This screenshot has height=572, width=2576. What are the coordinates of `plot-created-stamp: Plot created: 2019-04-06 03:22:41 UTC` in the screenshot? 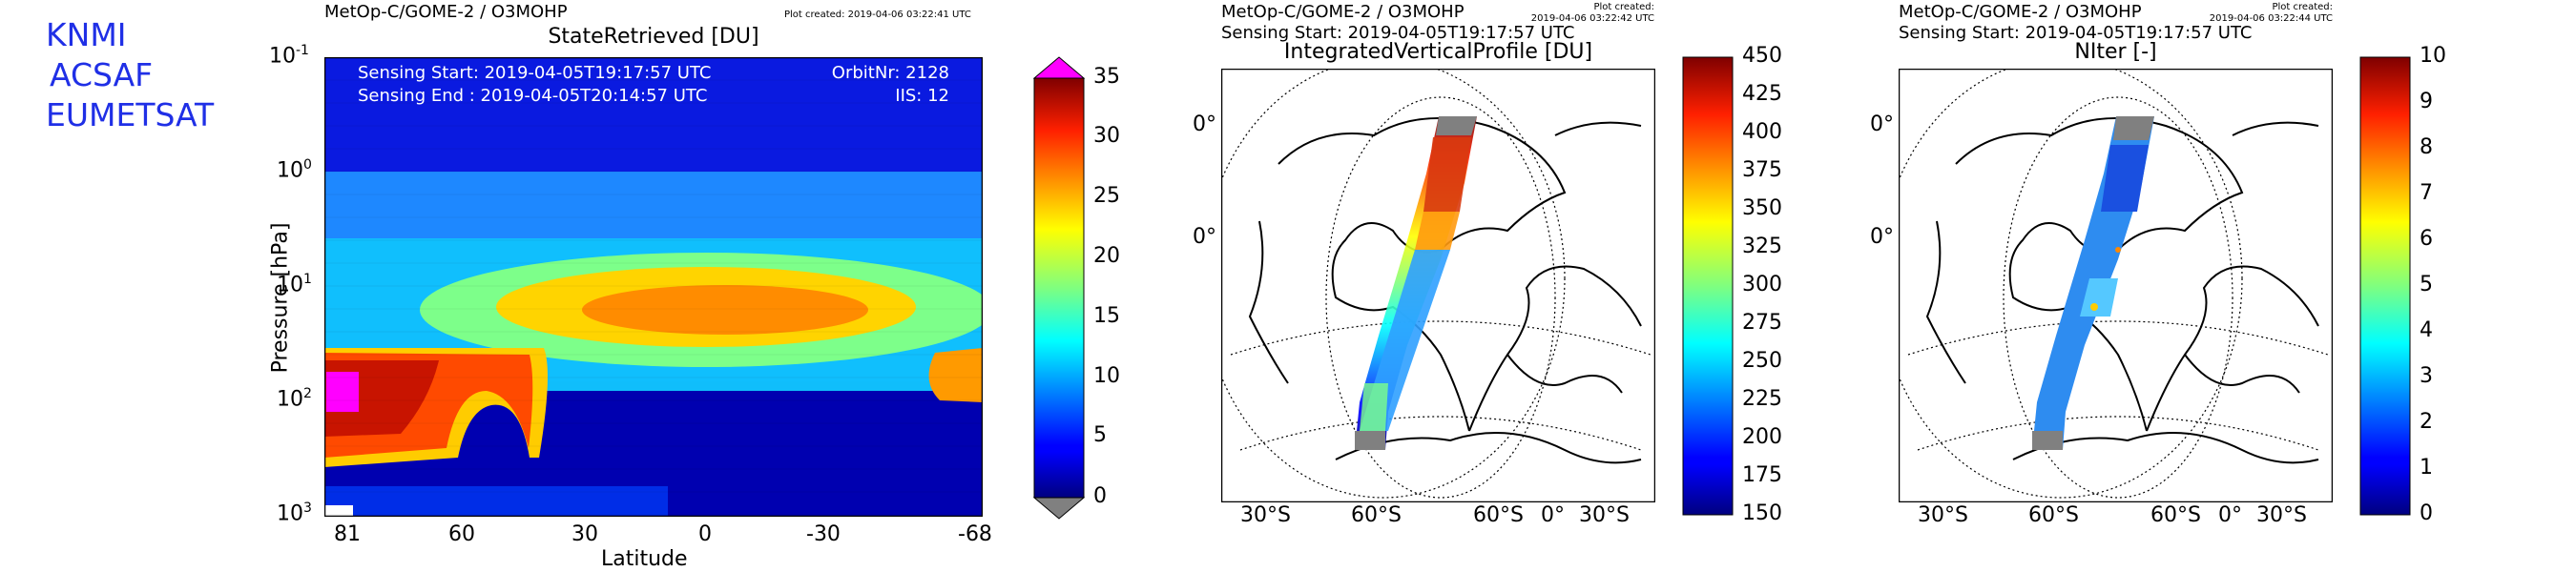 It's located at (877, 15).